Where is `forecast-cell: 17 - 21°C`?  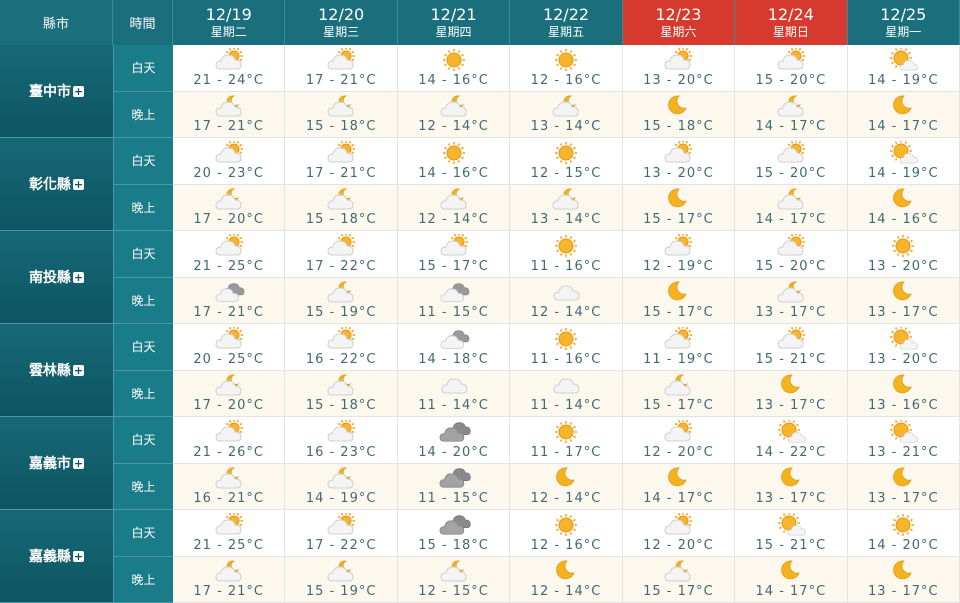
forecast-cell: 17 - 21°C is located at coordinates (229, 114).